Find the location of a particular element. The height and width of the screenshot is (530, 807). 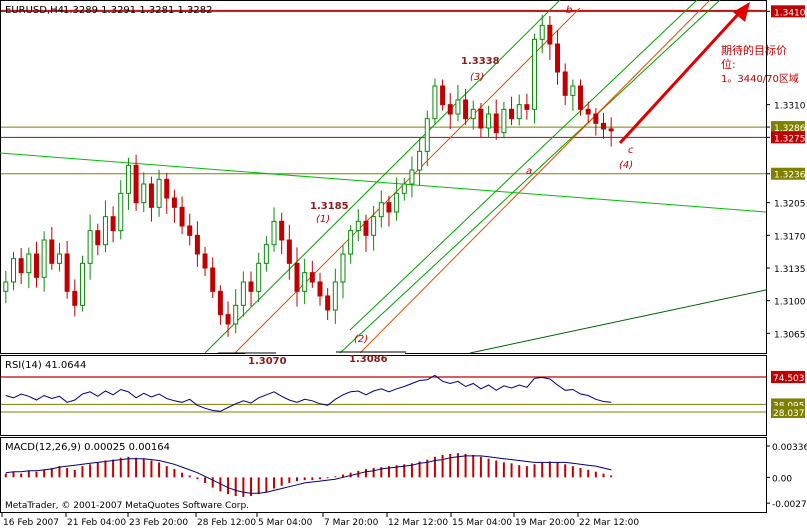

rsi-level-tag-text: 28.0374 is located at coordinates (790, 414).